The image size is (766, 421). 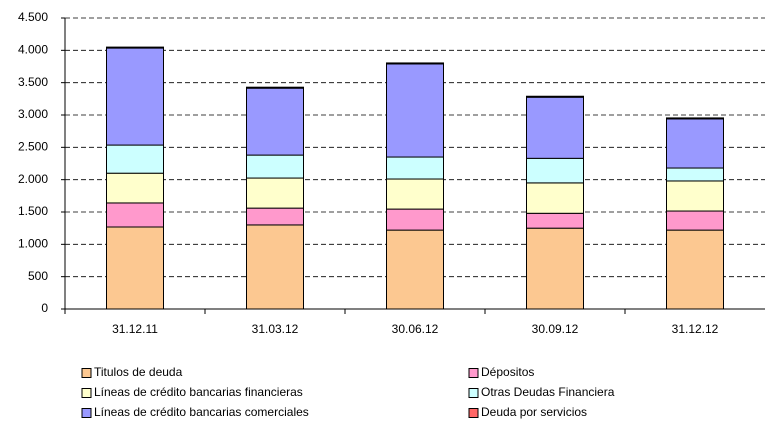 I want to click on legend-label: Líneas de crédito bancarias financieras, so click(x=198, y=392).